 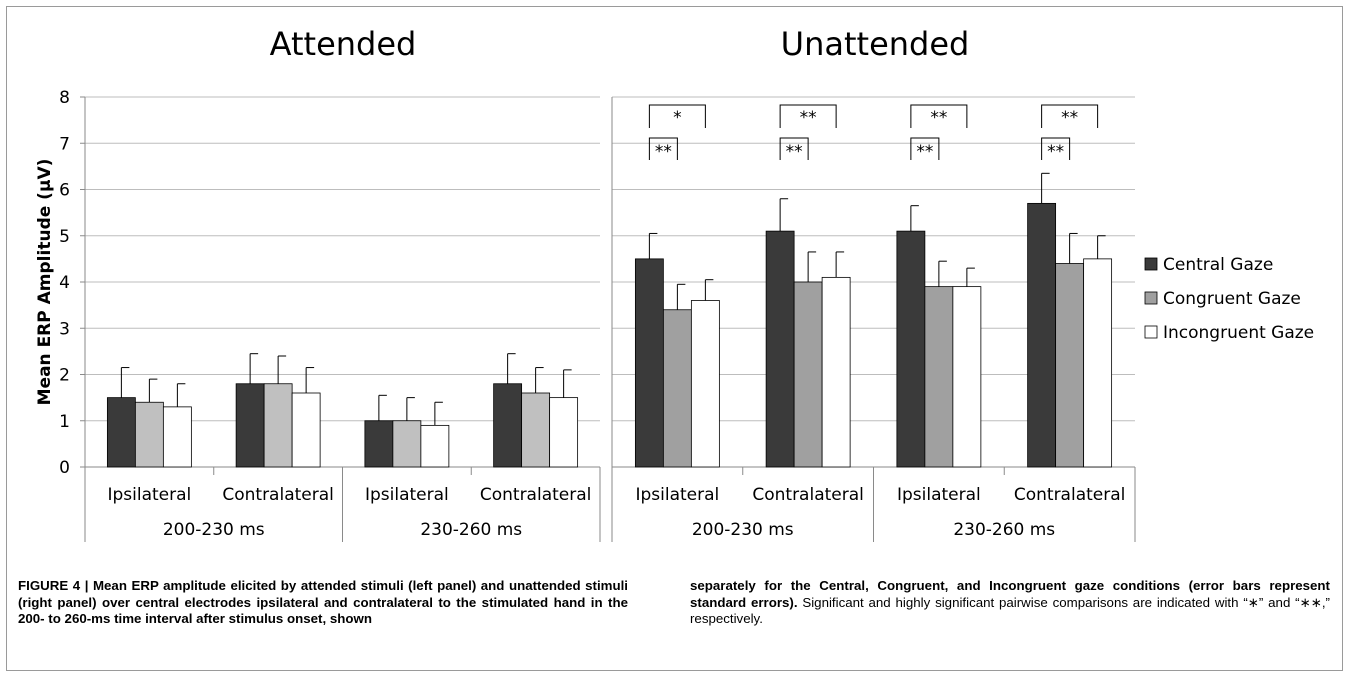 I want to click on legend-label-congruent-gaze: Congruent Gaze, so click(x=1232, y=299).